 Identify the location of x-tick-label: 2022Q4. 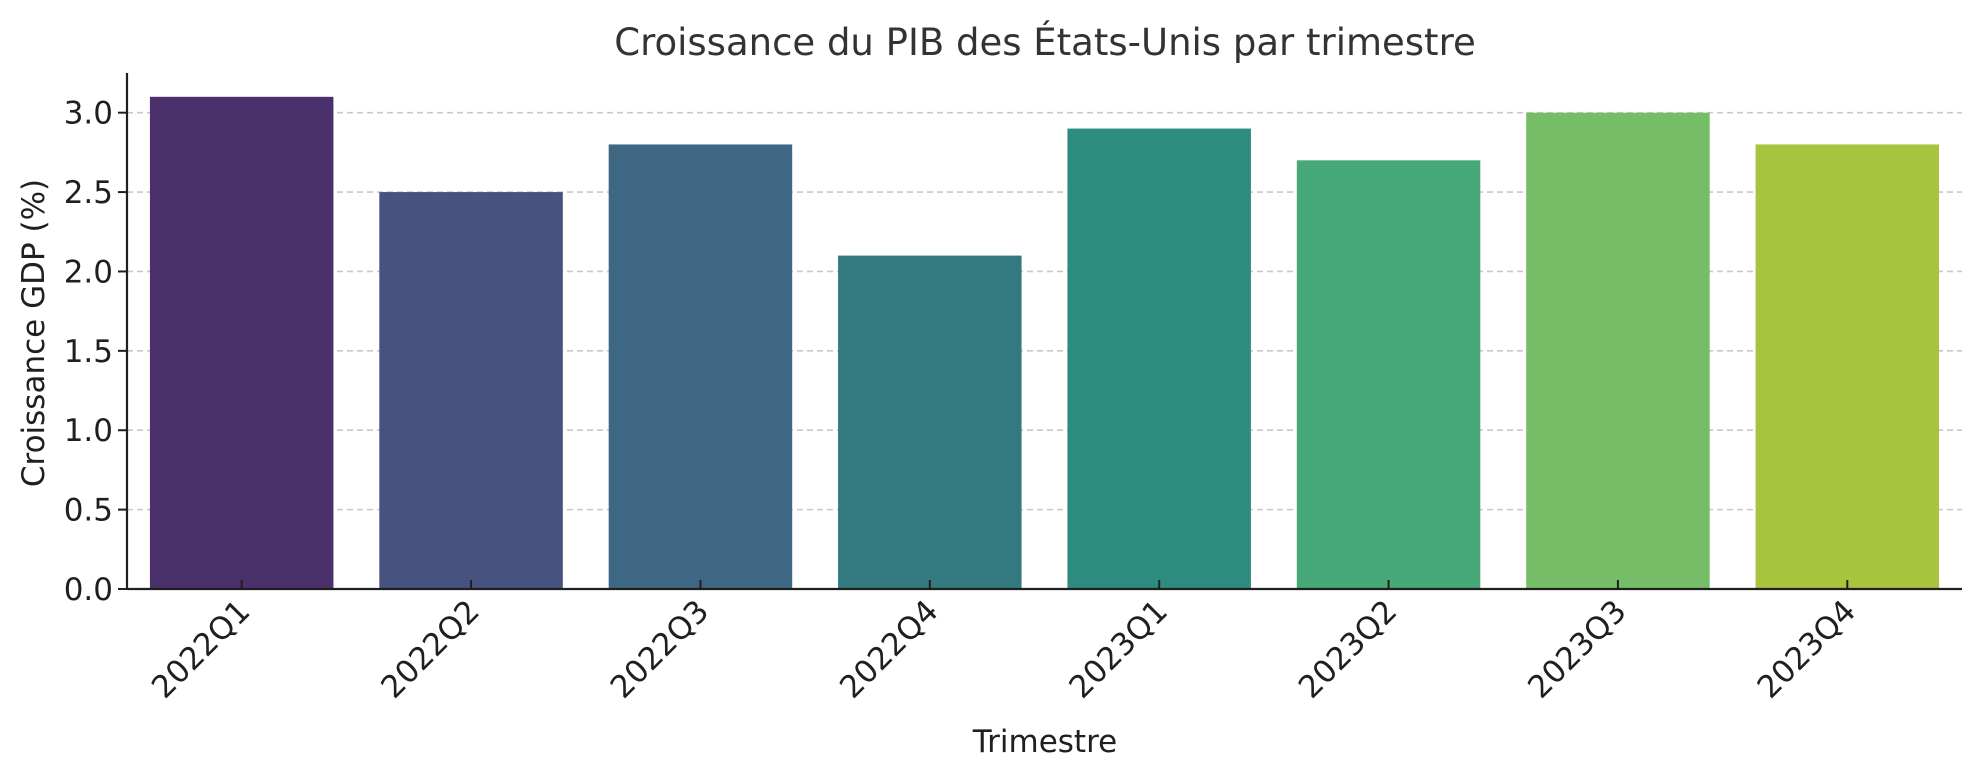
(889, 649).